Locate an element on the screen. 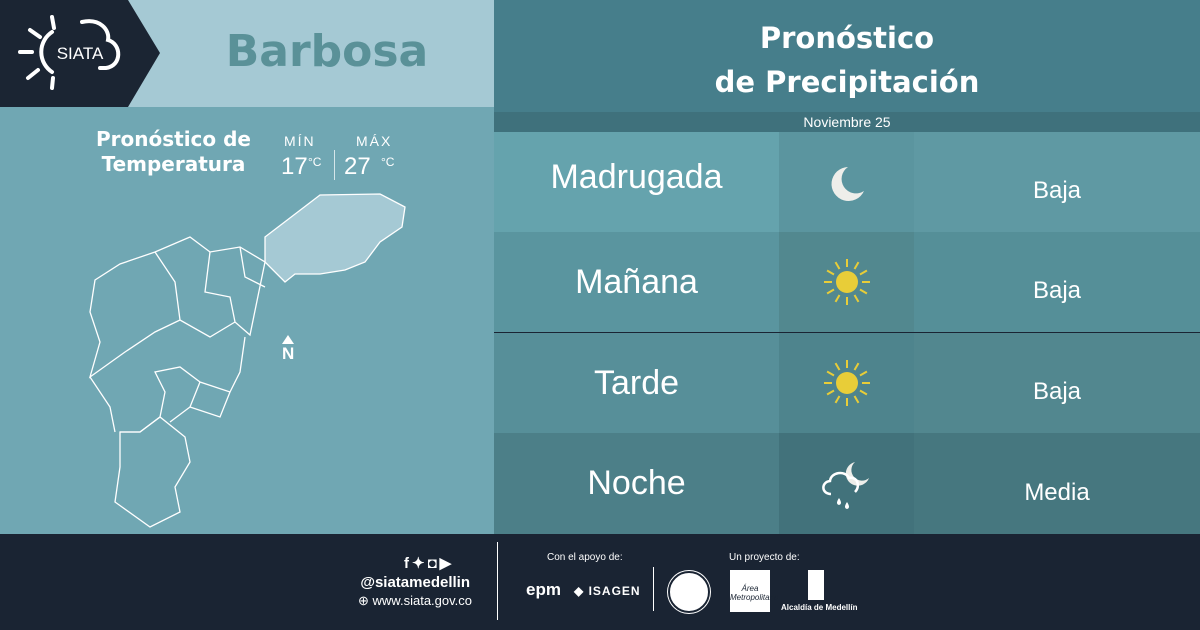 Image resolution: width=1200 pixels, height=630 pixels. support-label: Con el apoyo de: is located at coordinates (585, 557).